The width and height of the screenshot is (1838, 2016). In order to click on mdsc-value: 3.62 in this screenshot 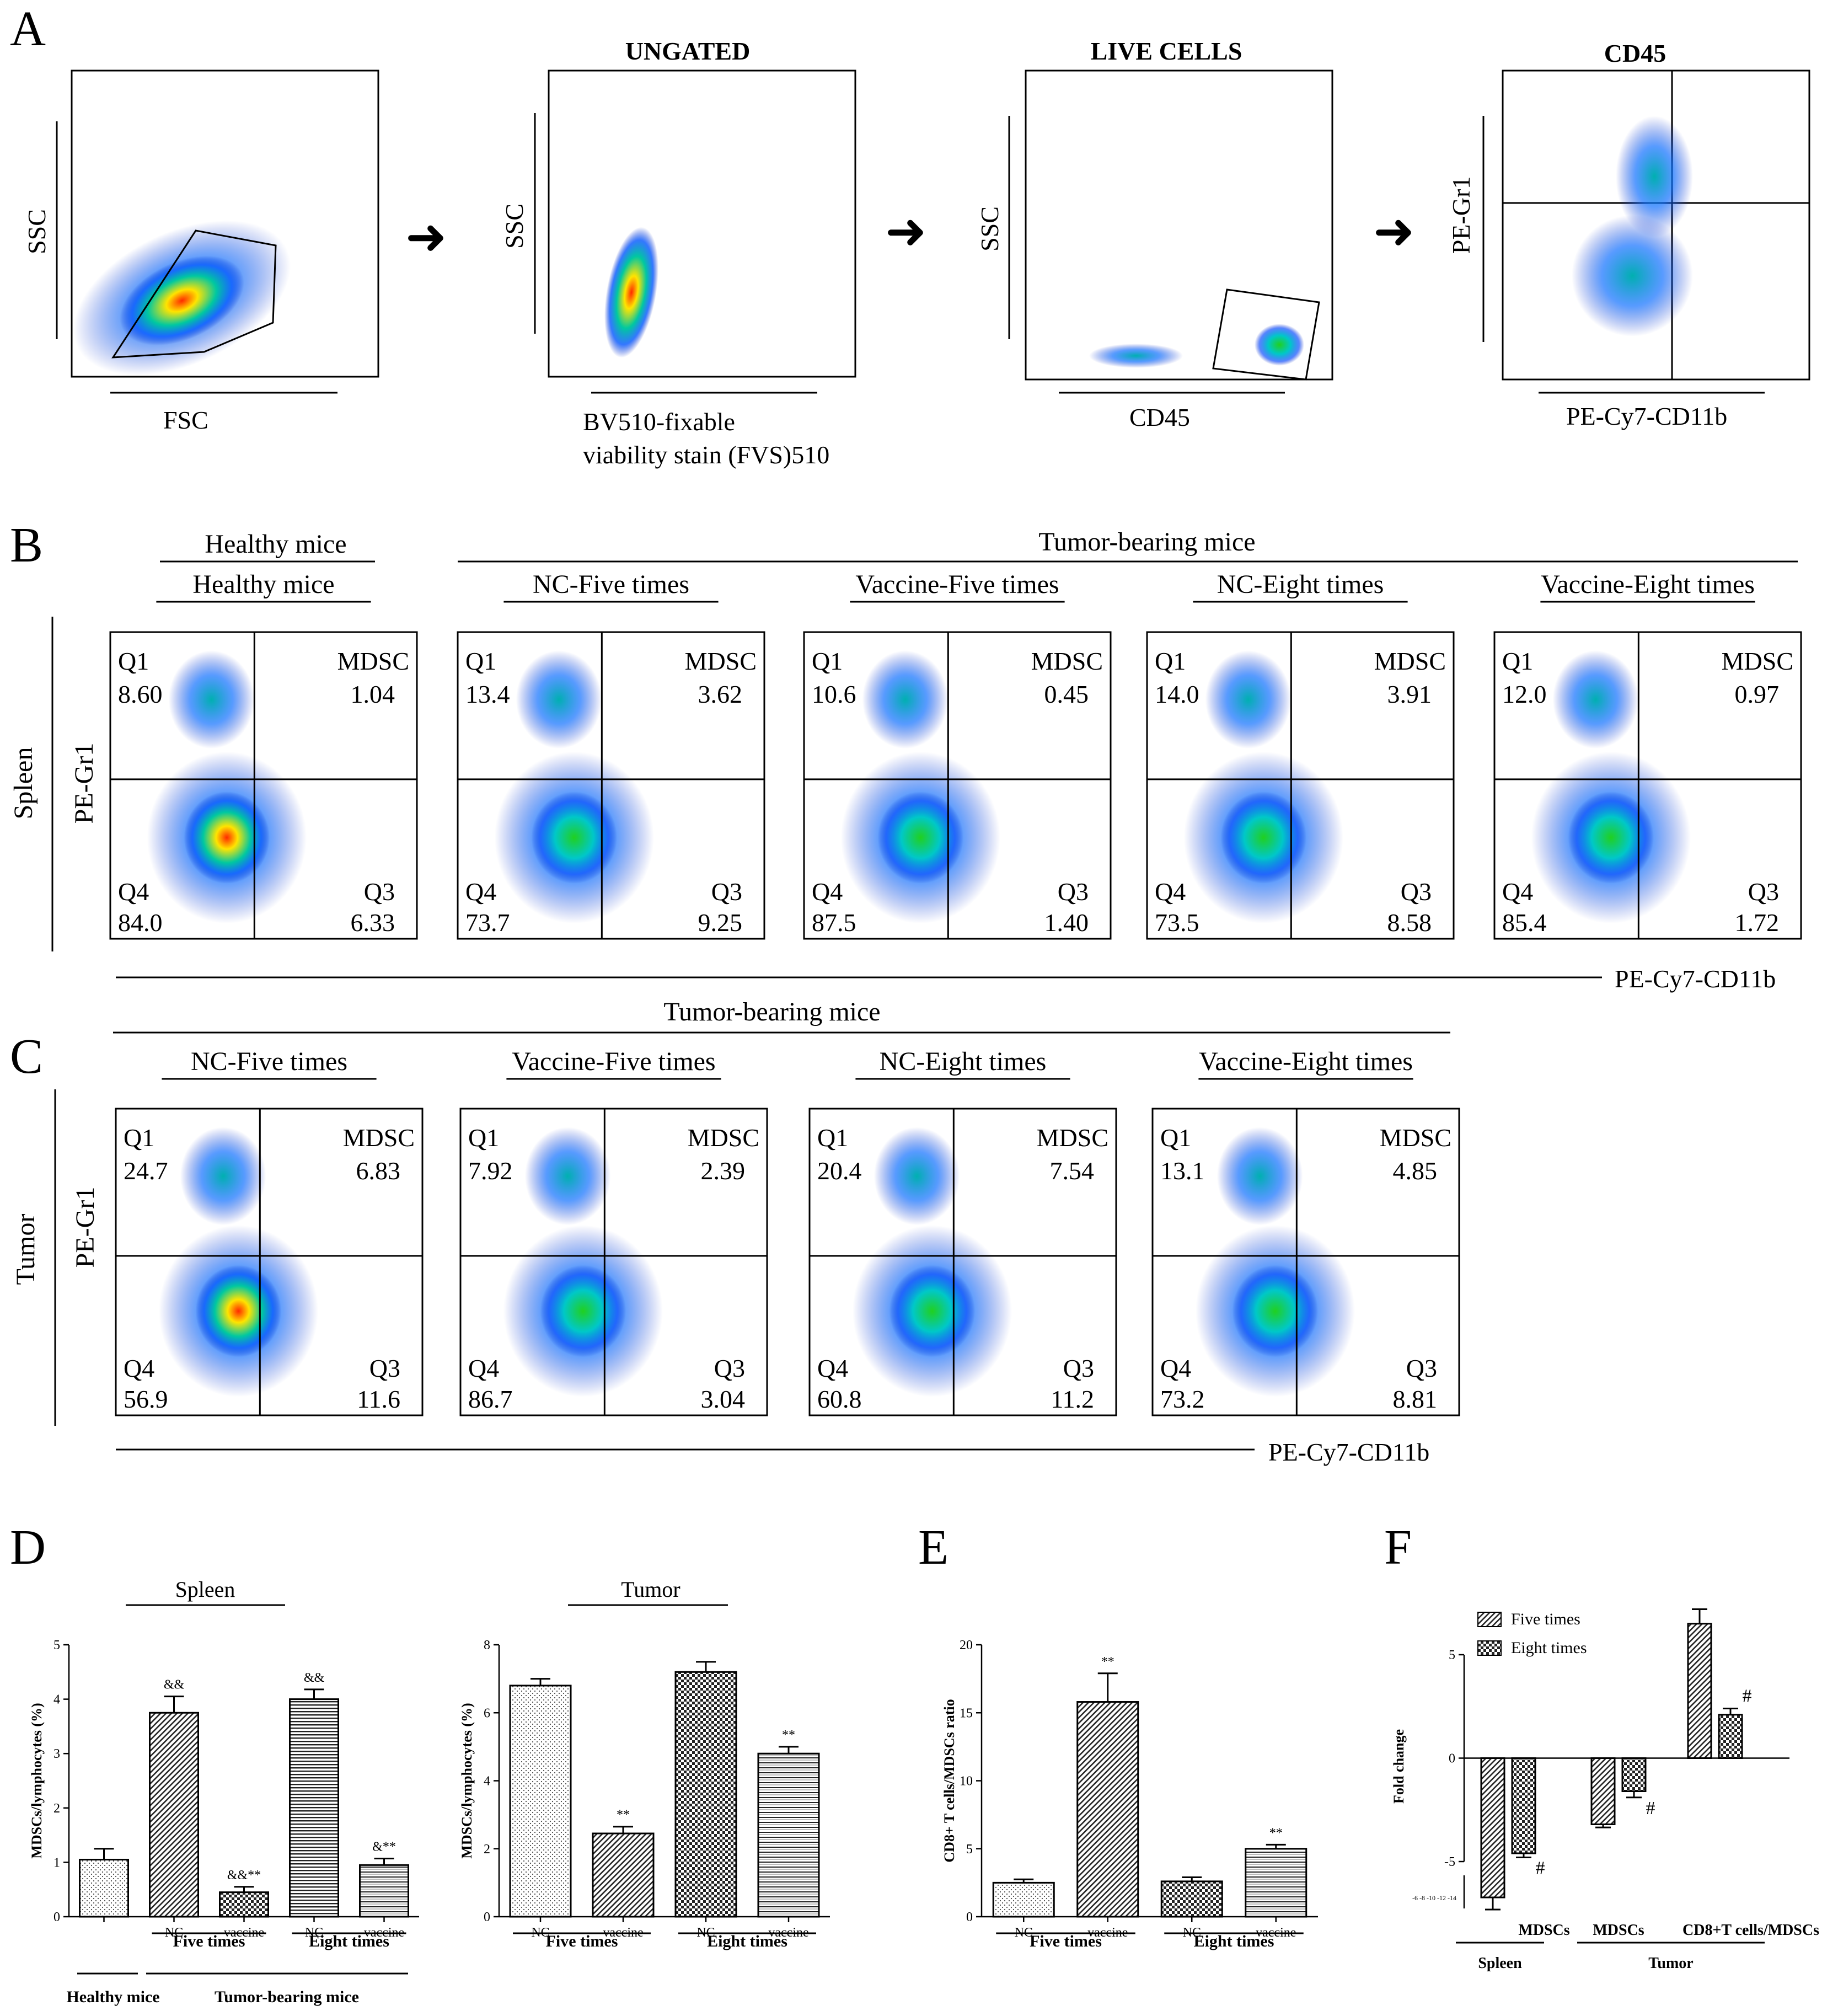, I will do `click(720, 694)`.